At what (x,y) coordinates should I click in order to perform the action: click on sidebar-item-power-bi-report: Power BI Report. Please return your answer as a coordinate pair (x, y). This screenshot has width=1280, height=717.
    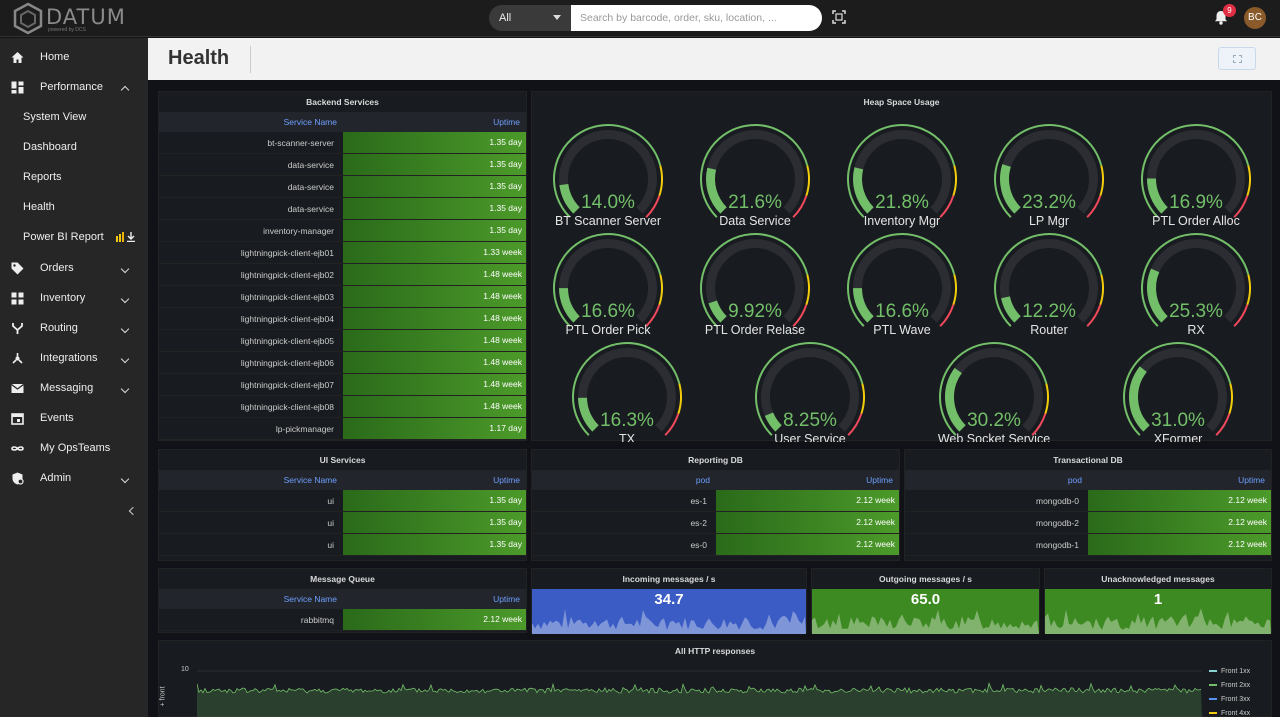
    Looking at the image, I should click on (74, 237).